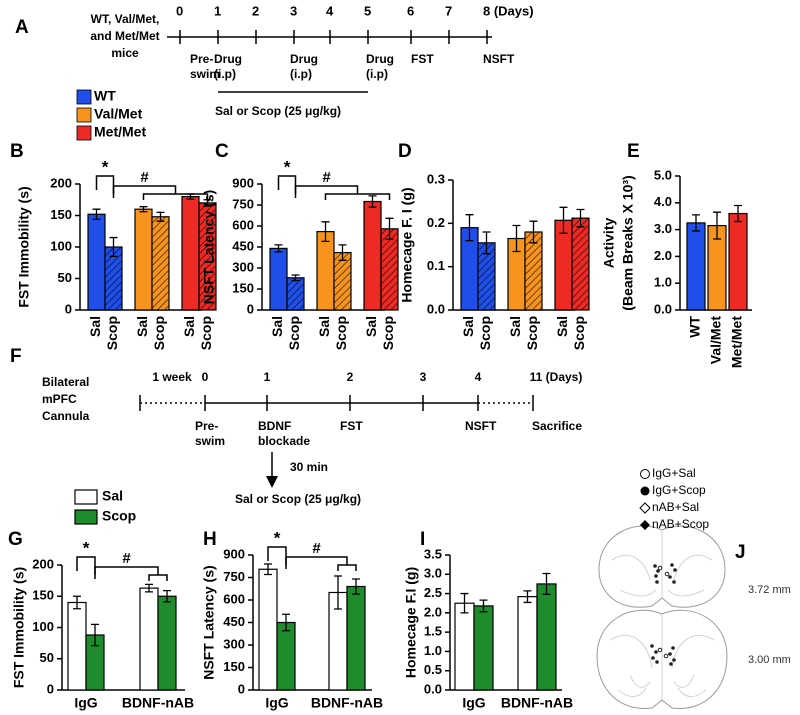 The width and height of the screenshot is (800, 715). What do you see at coordinates (277, 537) in the screenshot?
I see `annotation: *` at bounding box center [277, 537].